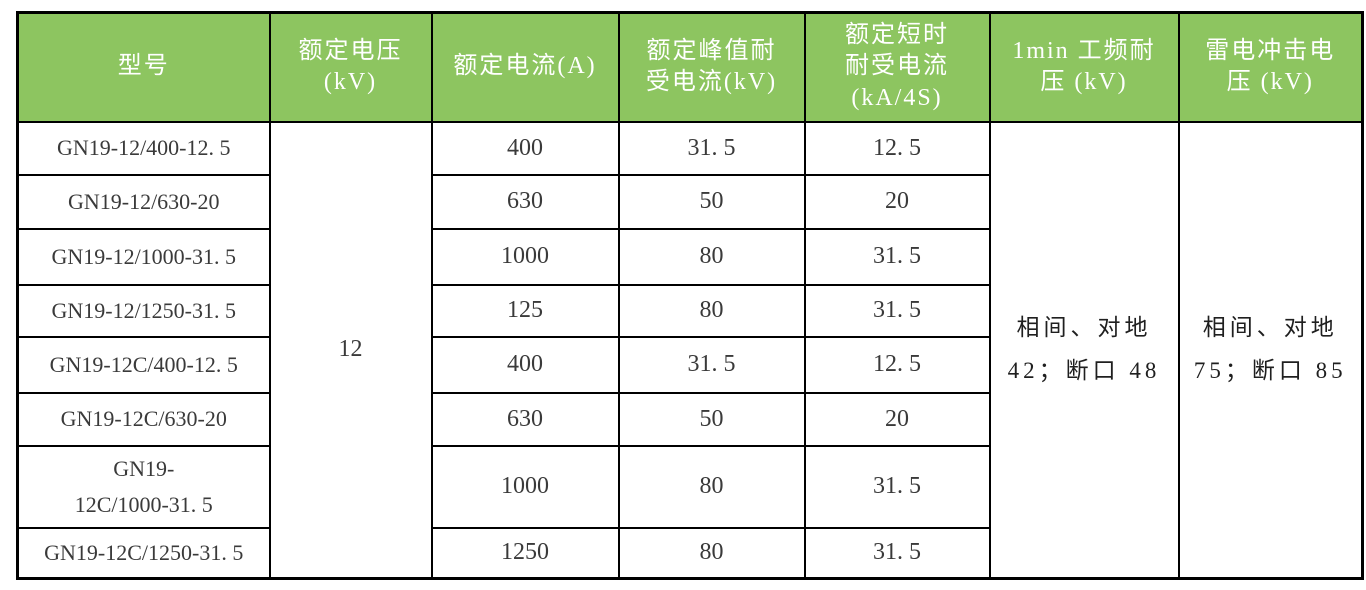 The width and height of the screenshot is (1366, 590). I want to click on model-cell: GN19-12C/630-20, so click(143, 419).